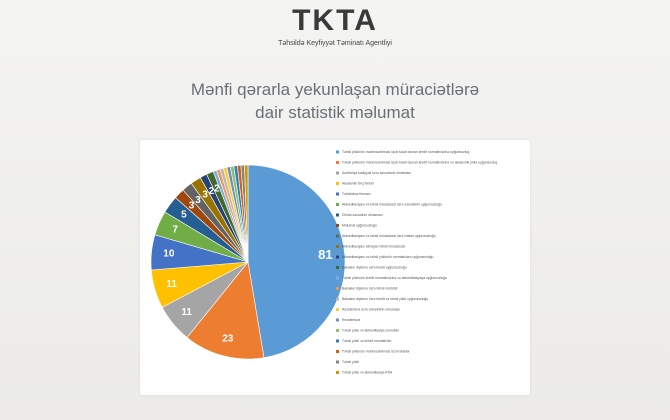 The image size is (670, 420). What do you see at coordinates (350, 362) in the screenshot?
I see `legend-label: Təhsil yükü` at bounding box center [350, 362].